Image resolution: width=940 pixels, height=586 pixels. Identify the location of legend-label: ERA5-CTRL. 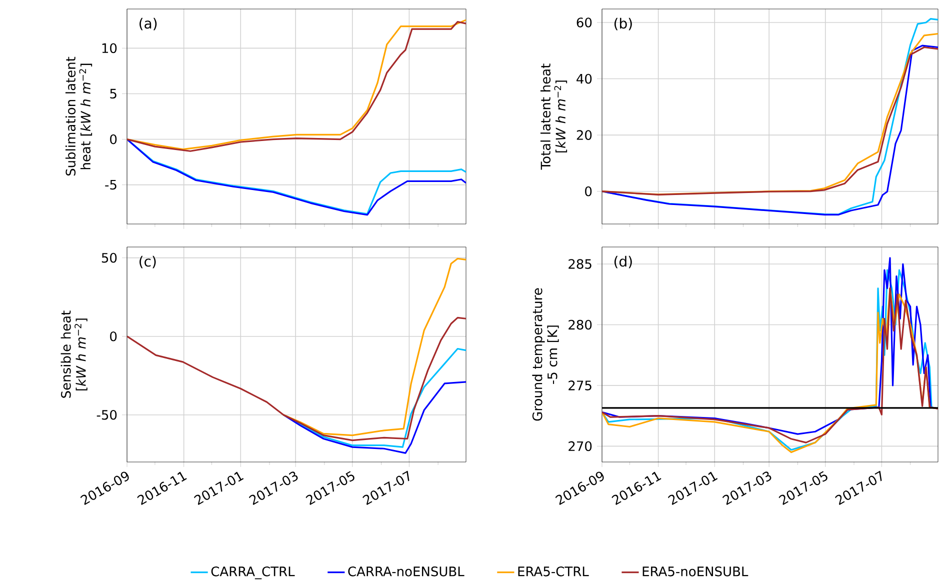
(553, 571).